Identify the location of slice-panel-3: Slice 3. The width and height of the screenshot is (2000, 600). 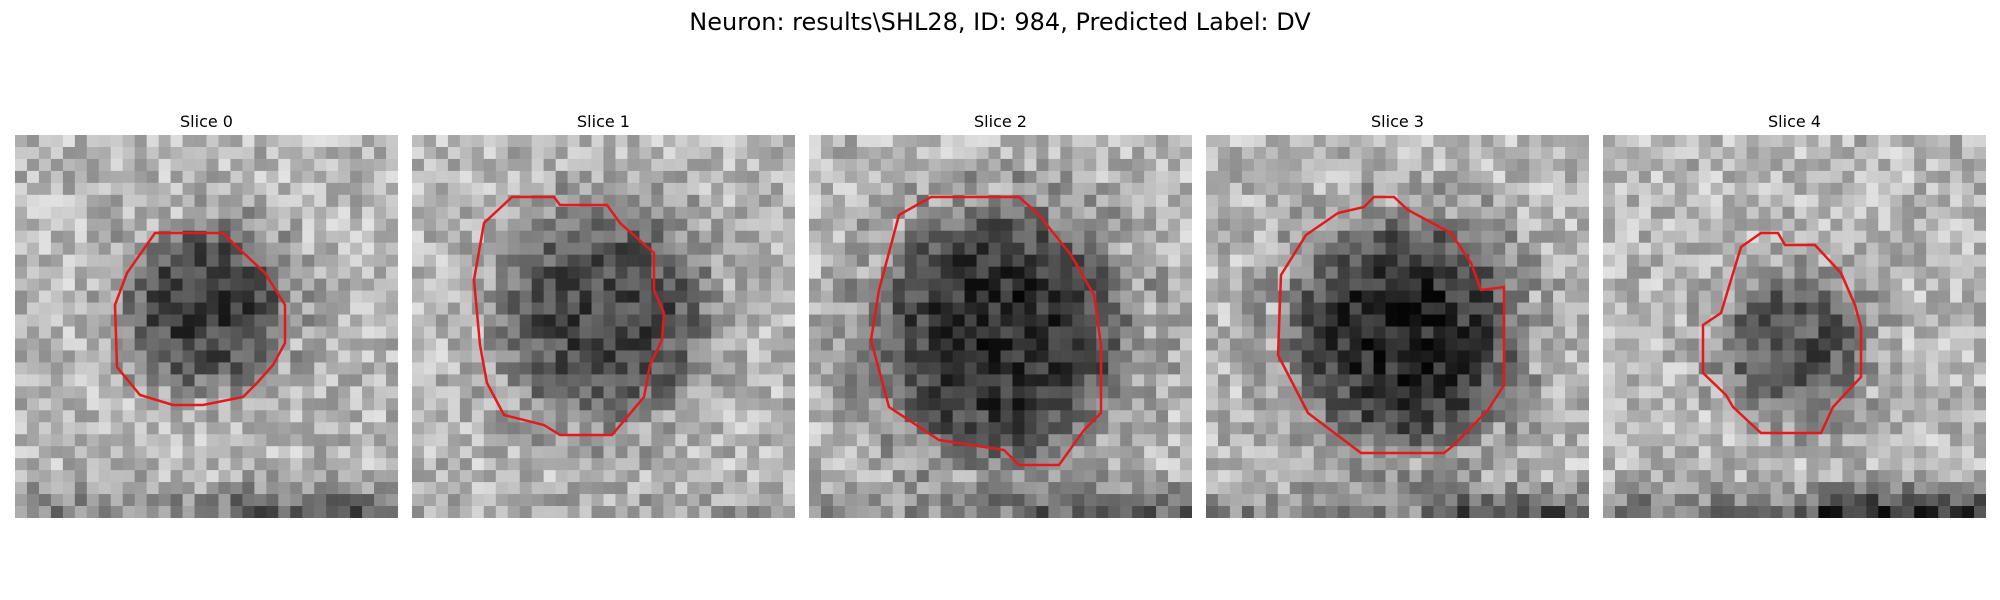
(1397, 314).